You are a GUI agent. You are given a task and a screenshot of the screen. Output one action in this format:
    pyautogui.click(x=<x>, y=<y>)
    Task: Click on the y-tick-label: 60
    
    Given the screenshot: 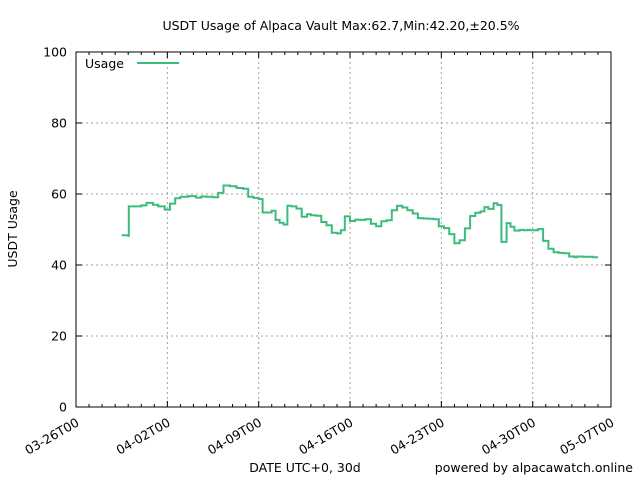 What is the action you would take?
    pyautogui.click(x=59, y=194)
    